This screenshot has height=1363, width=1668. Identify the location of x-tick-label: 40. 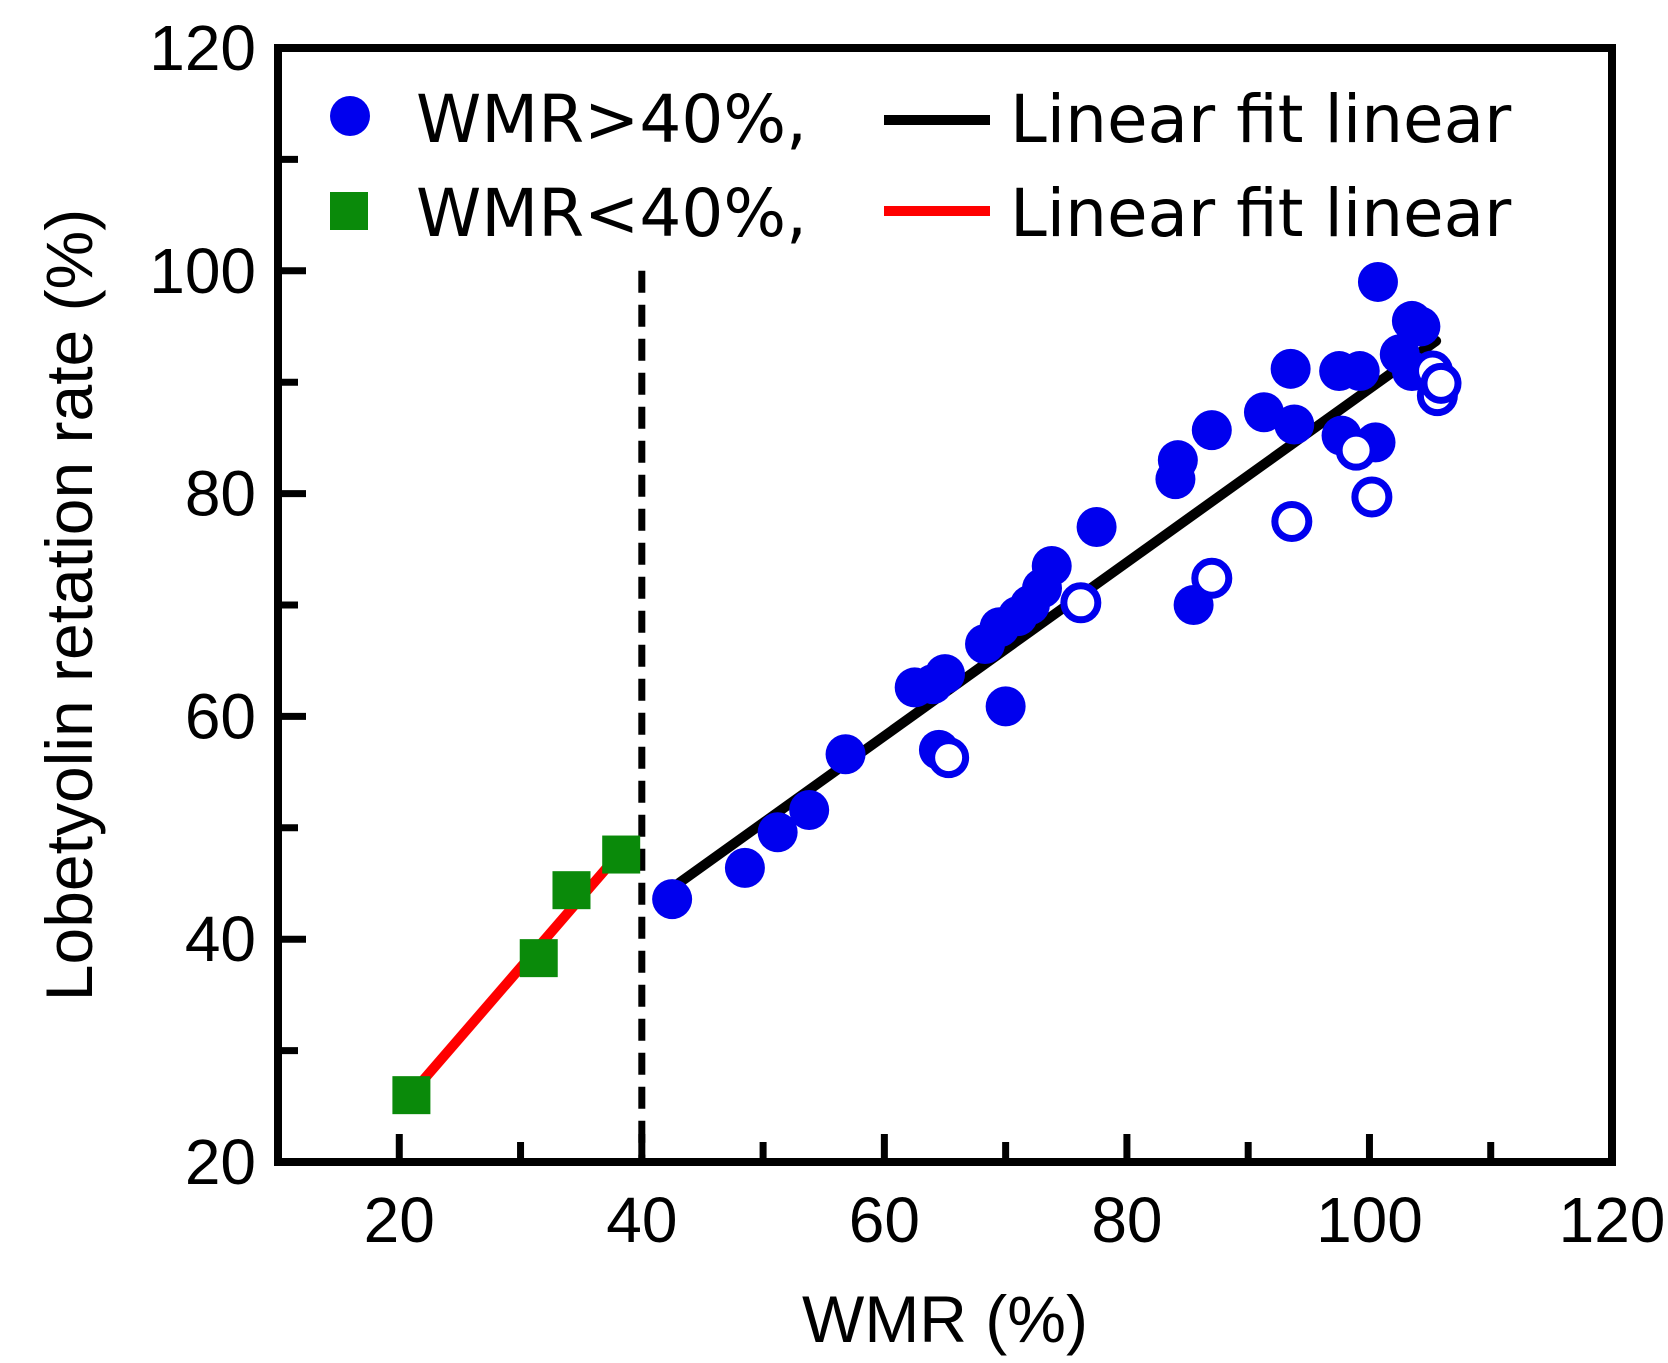
(641, 1220).